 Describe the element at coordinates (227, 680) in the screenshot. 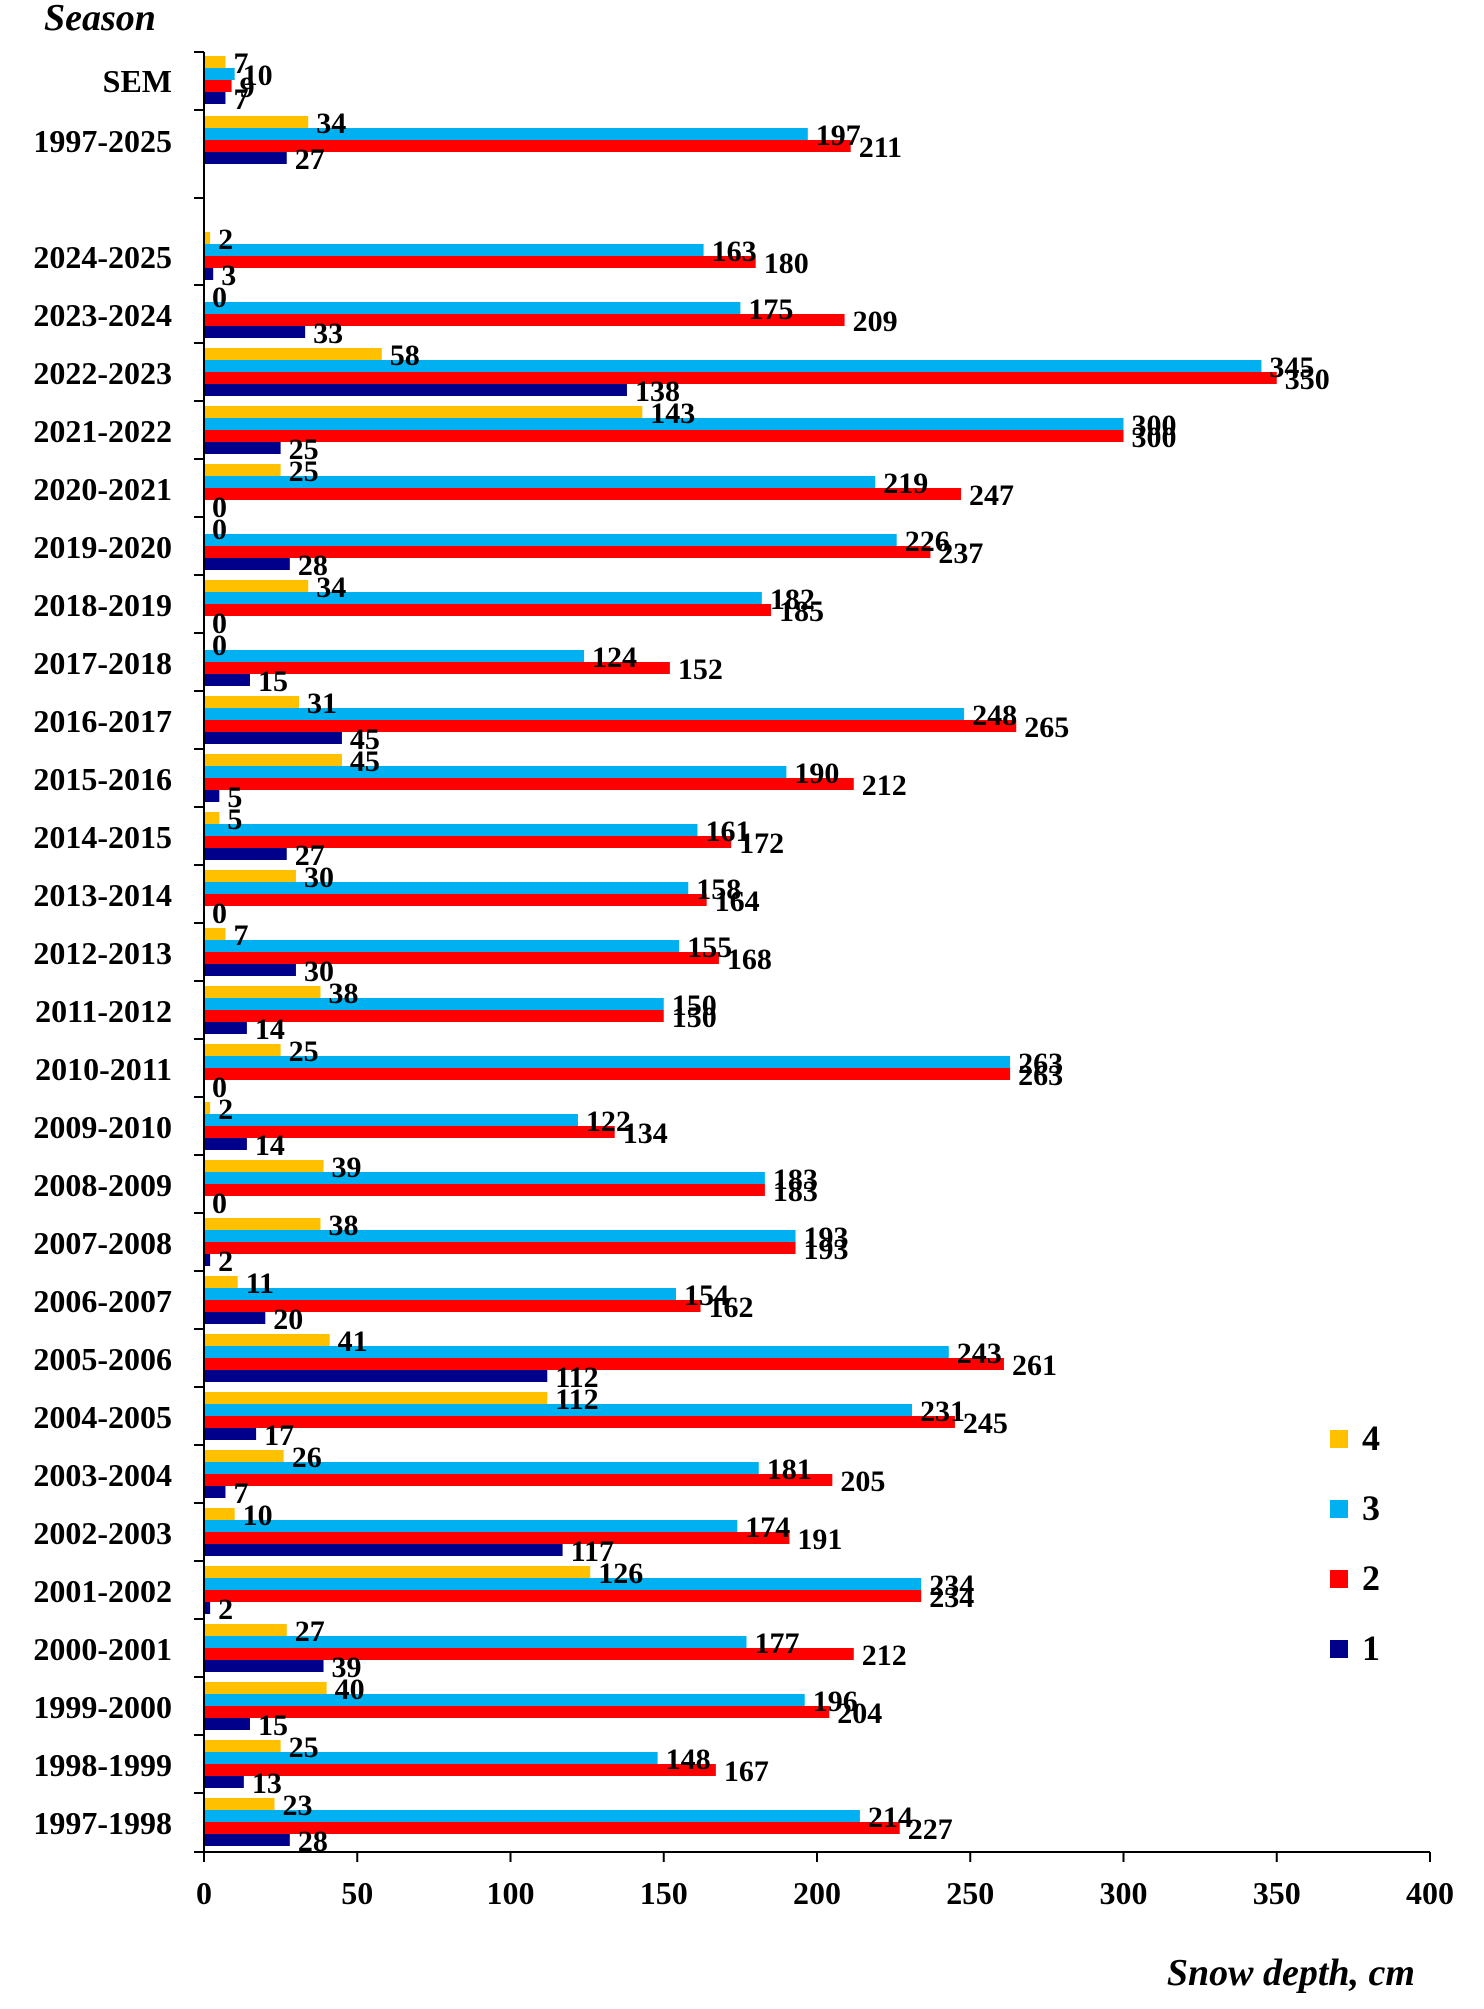

I see `bar-s1-2017-2018` at that location.